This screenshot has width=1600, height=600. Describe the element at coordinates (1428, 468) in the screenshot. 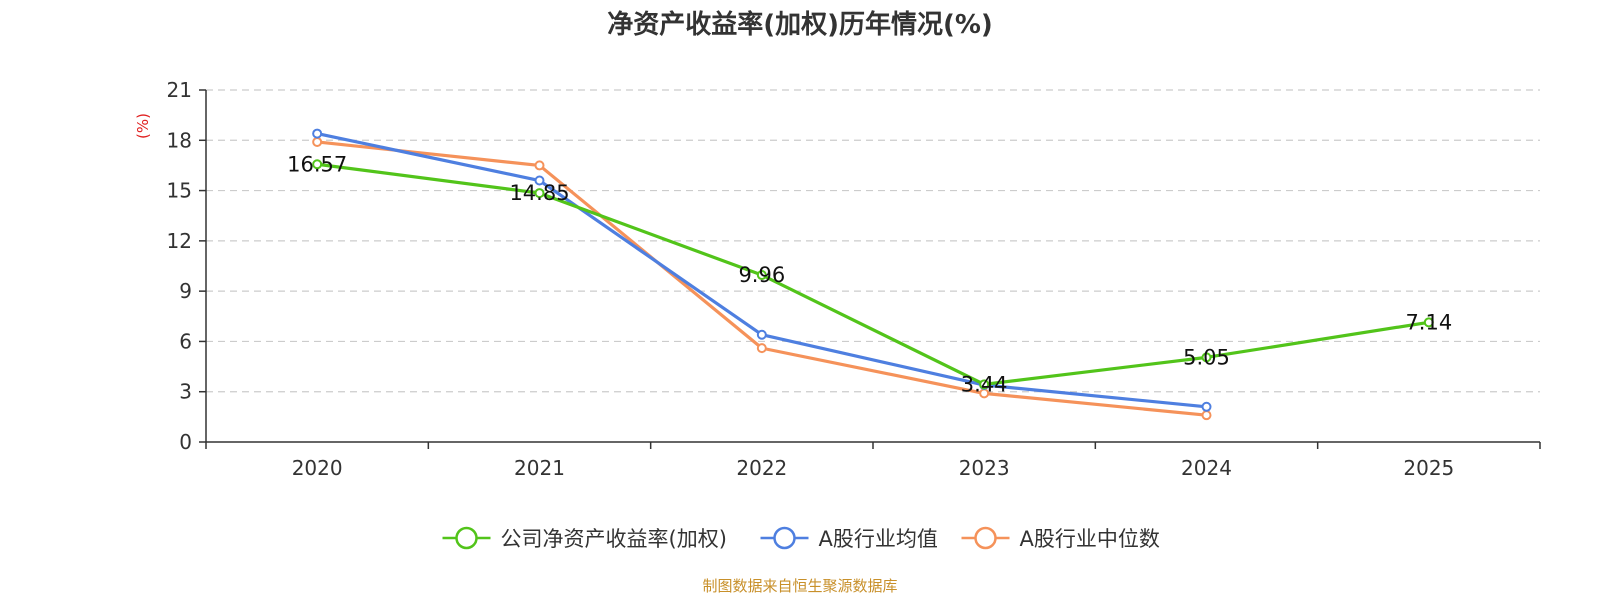

I see `x-tick-label: 2025` at that location.